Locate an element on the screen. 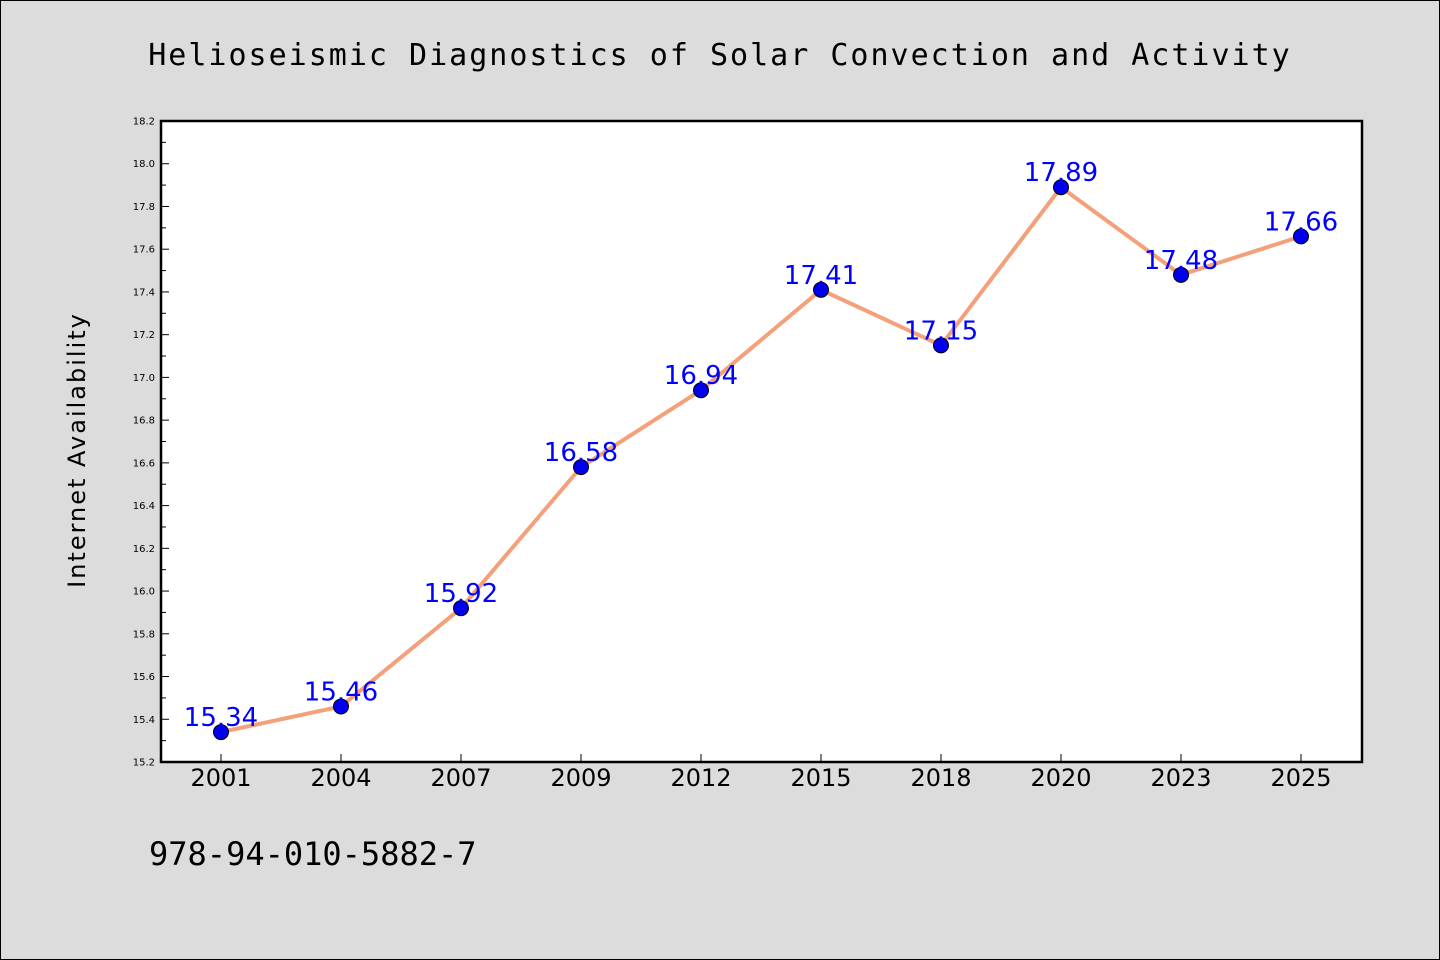 This screenshot has width=1440, height=960. y-tick-label: 16.4 is located at coordinates (144, 506).